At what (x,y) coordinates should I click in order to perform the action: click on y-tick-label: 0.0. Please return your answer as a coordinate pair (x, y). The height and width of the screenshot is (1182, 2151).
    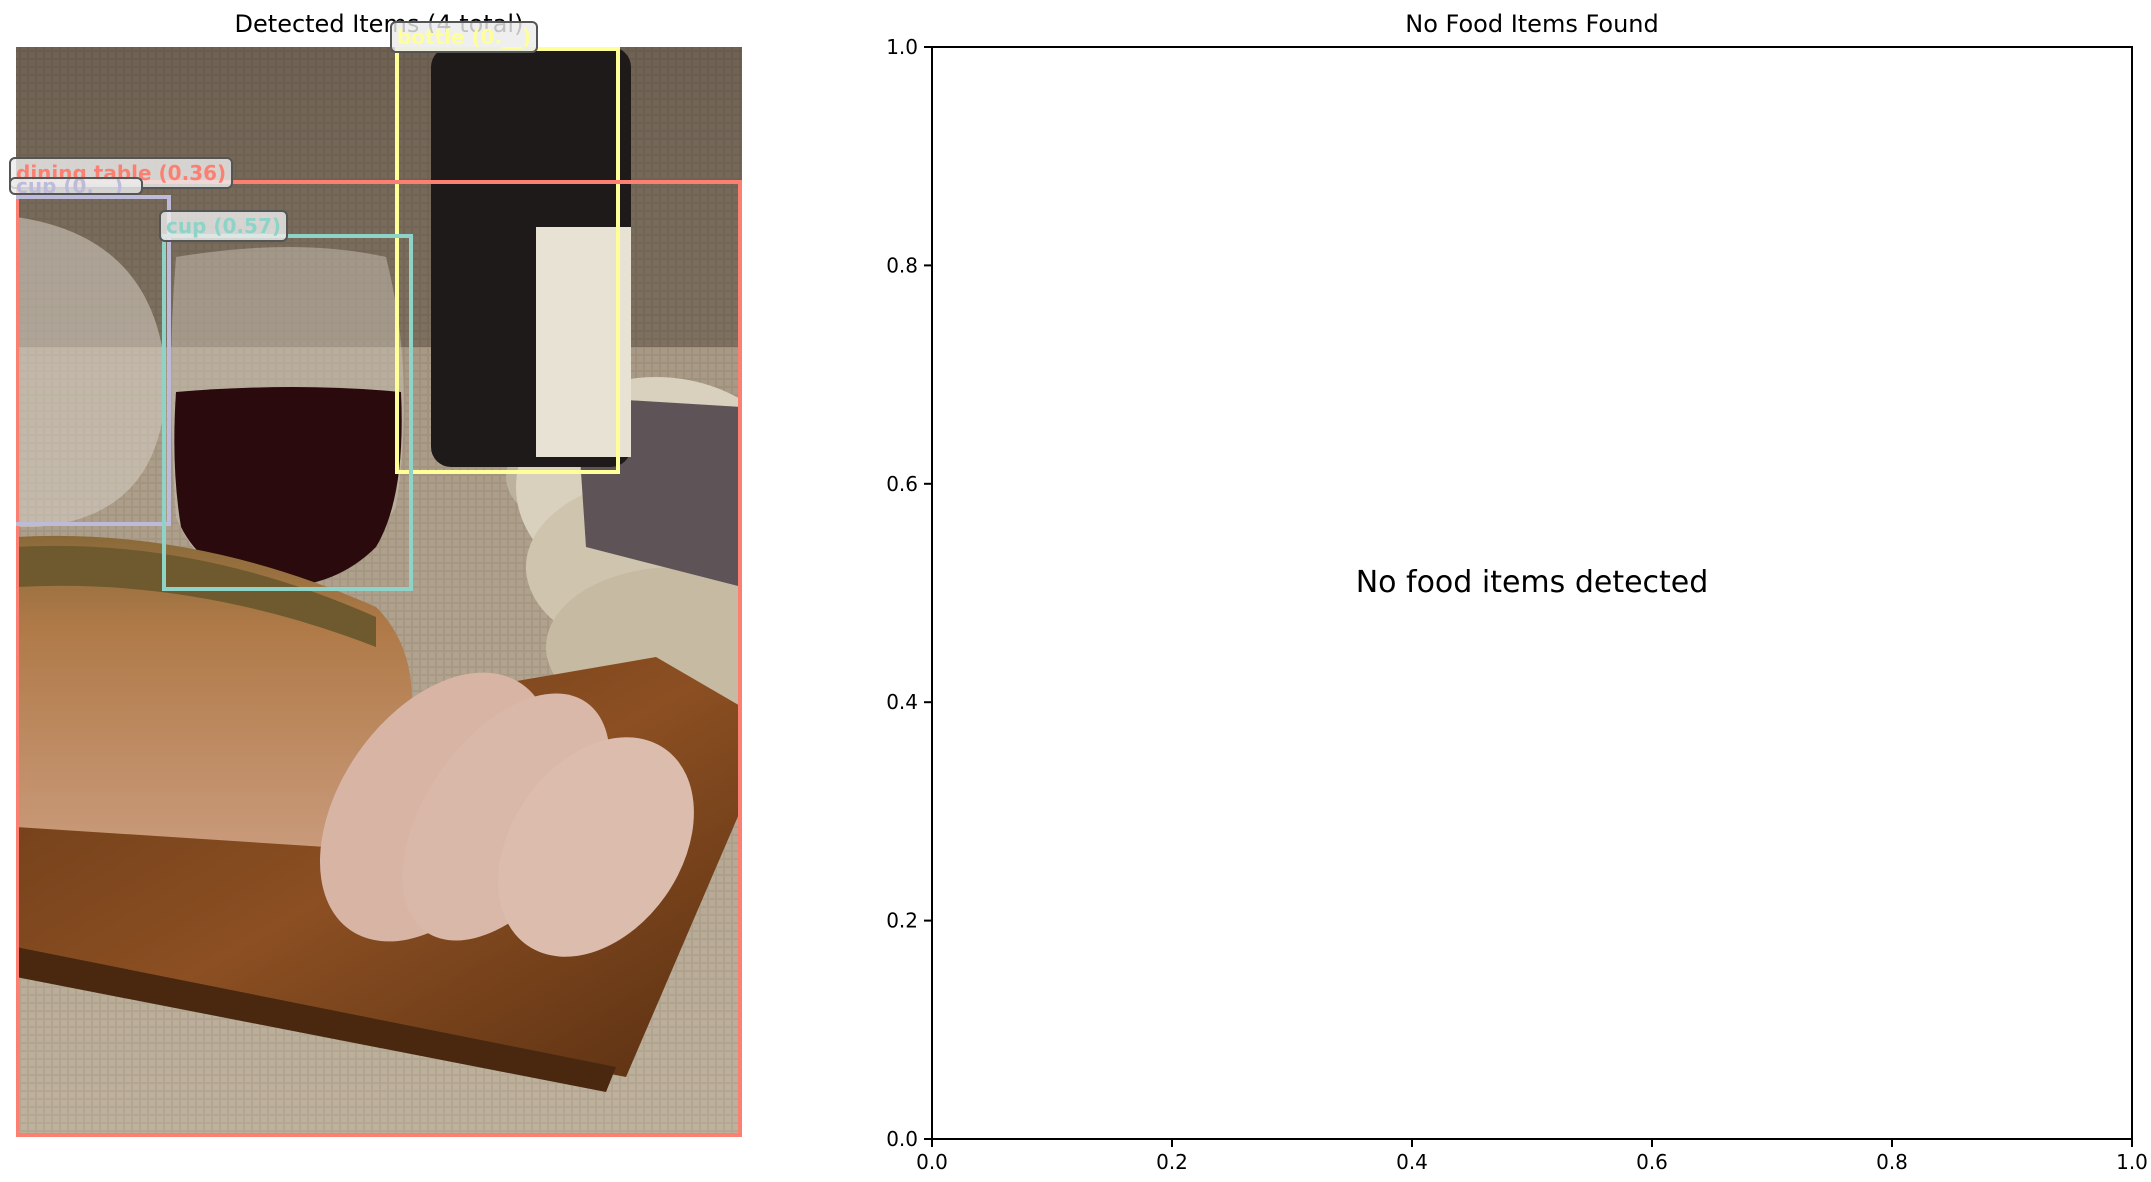
    Looking at the image, I should click on (902, 1139).